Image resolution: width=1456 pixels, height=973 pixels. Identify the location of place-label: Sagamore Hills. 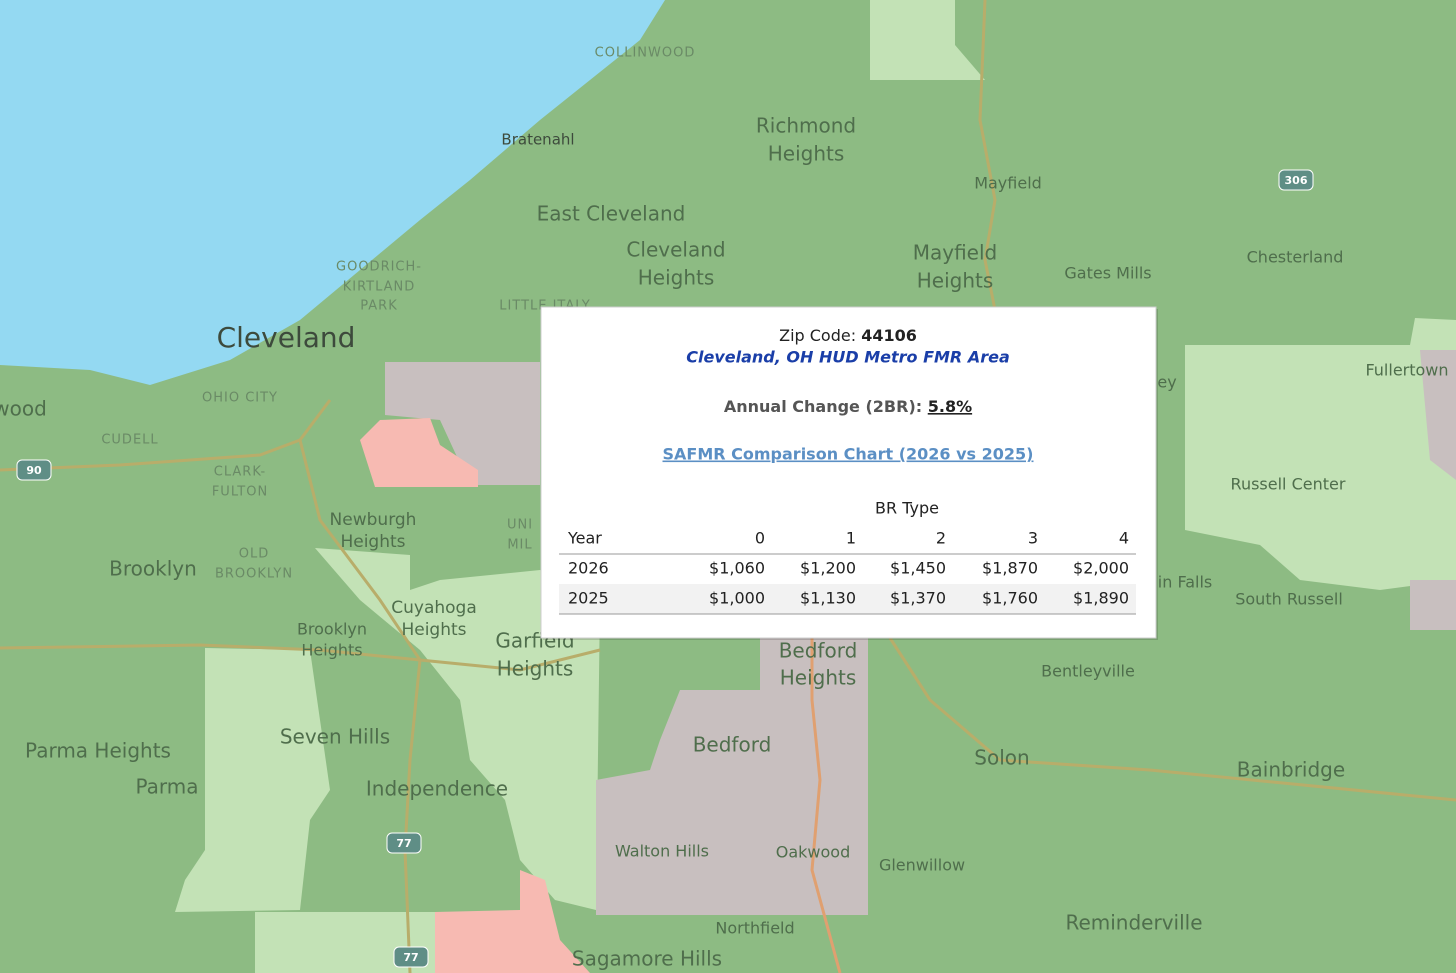
(647, 959).